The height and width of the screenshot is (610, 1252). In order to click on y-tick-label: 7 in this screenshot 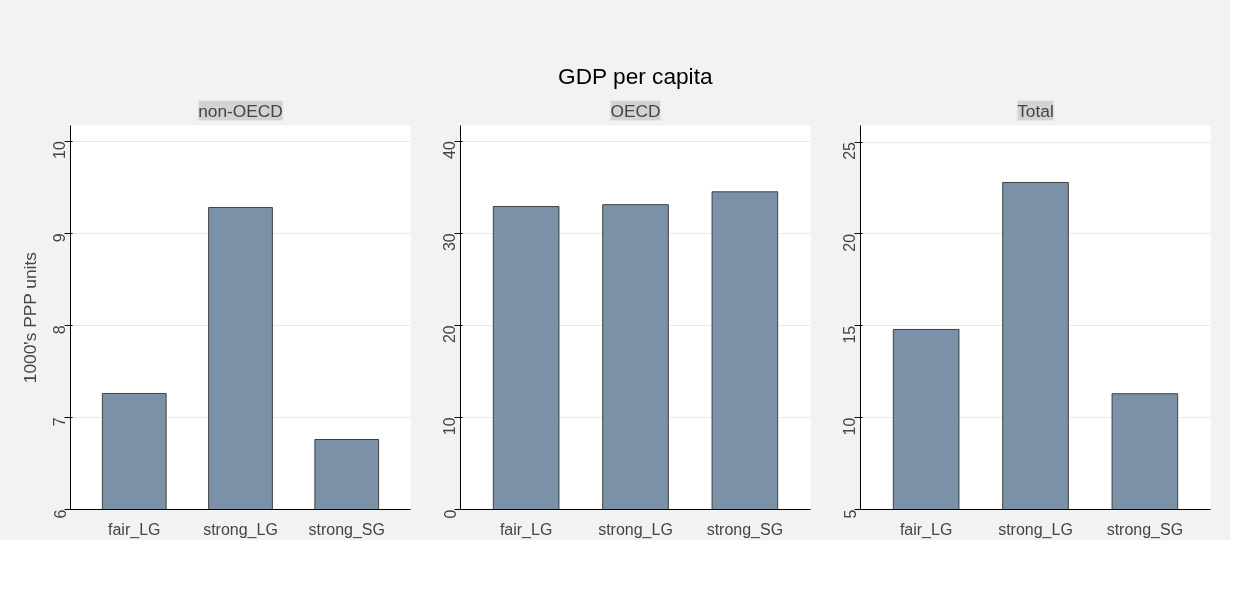, I will do `click(60, 422)`.